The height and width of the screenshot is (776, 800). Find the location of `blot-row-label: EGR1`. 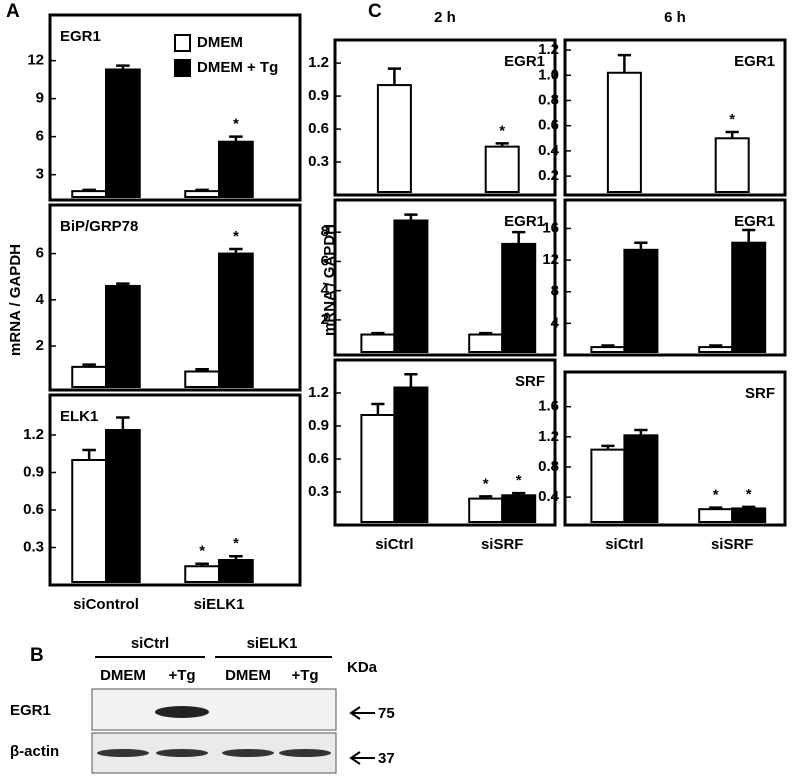

blot-row-label: EGR1 is located at coordinates (30, 710).